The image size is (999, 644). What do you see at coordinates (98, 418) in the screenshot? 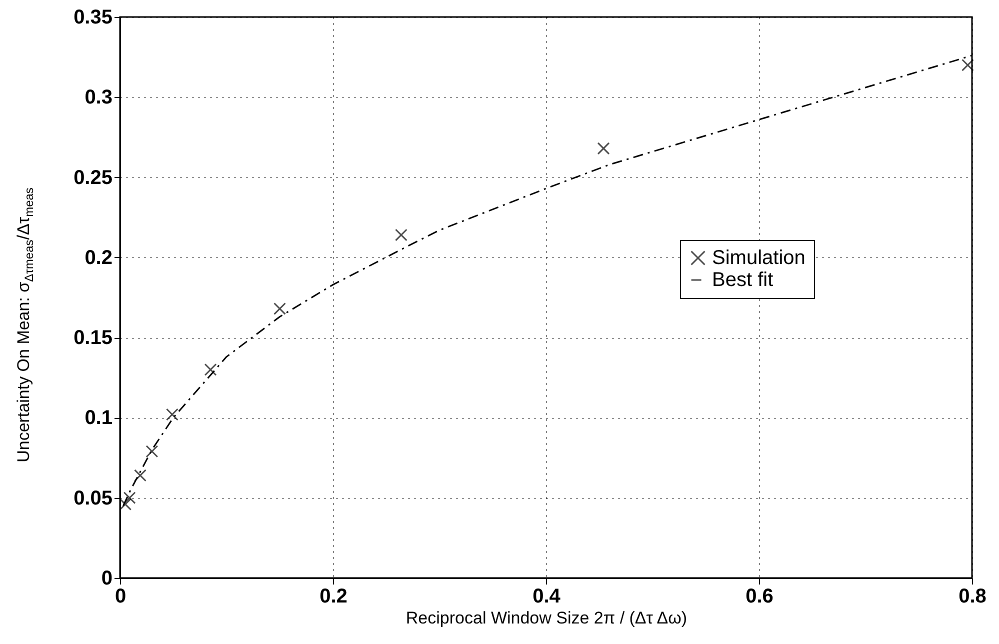
I see `y-tick-label: 0.1` at bounding box center [98, 418].